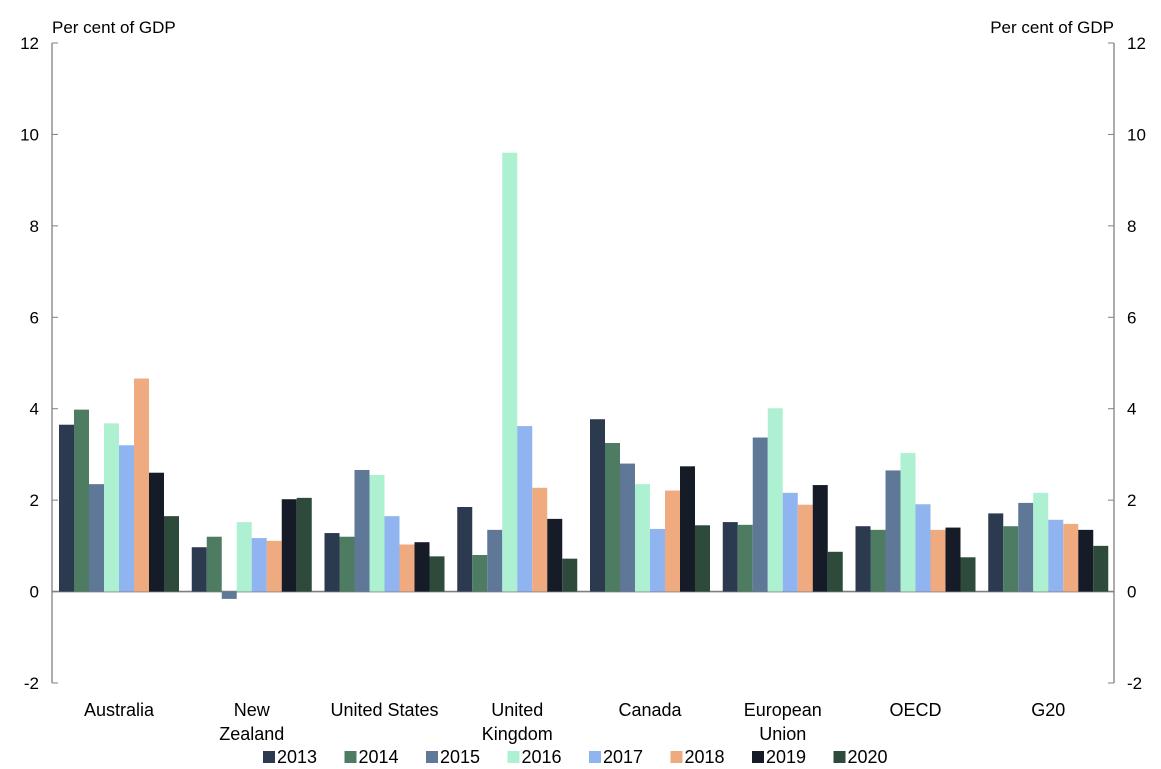 The height and width of the screenshot is (769, 1161). What do you see at coordinates (34, 592) in the screenshot?
I see `y-tick-label-left: 0` at bounding box center [34, 592].